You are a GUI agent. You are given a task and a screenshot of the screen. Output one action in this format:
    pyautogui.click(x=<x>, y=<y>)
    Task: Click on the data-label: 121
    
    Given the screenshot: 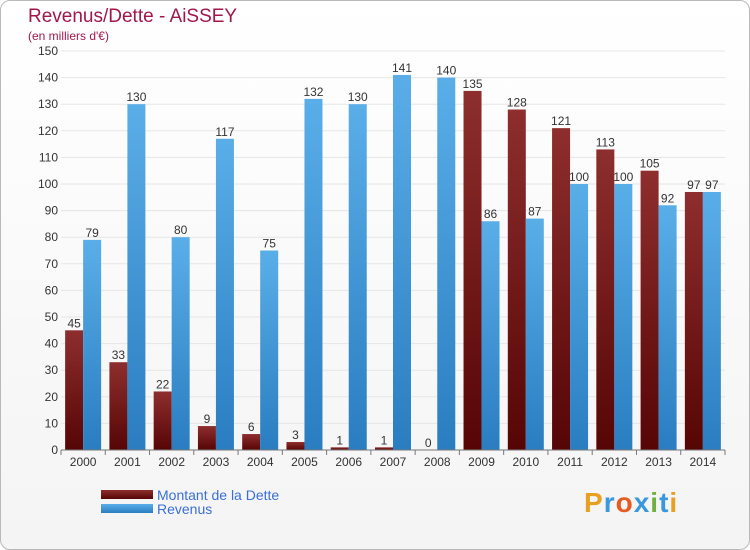 What is the action you would take?
    pyautogui.click(x=561, y=121)
    